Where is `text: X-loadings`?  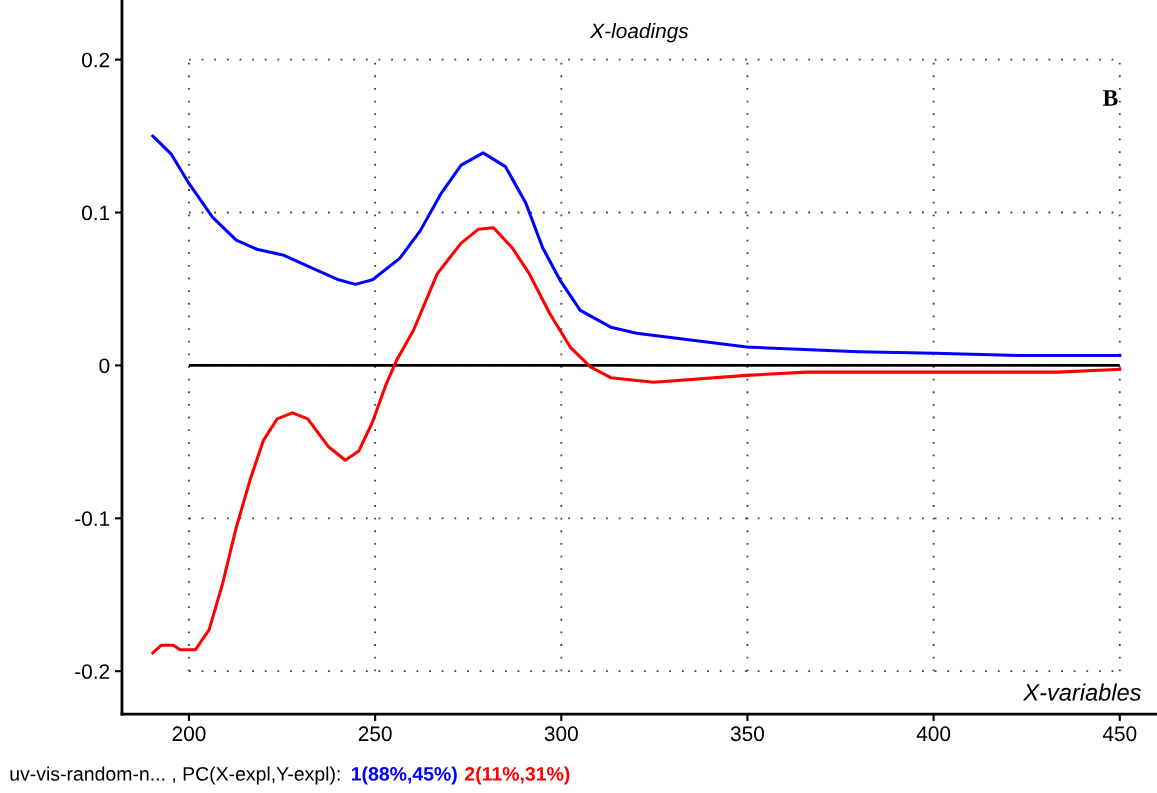 text: X-loadings is located at coordinates (639, 32).